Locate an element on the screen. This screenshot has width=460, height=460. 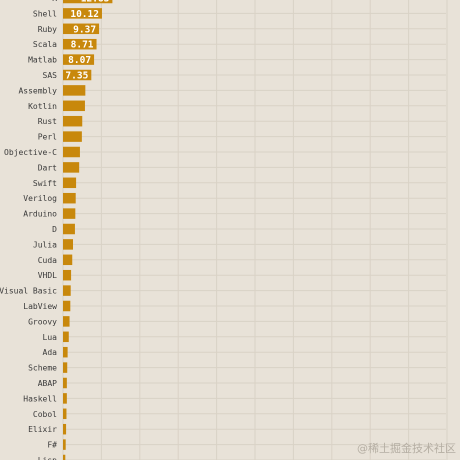
bar-d is located at coordinates (69, 229).